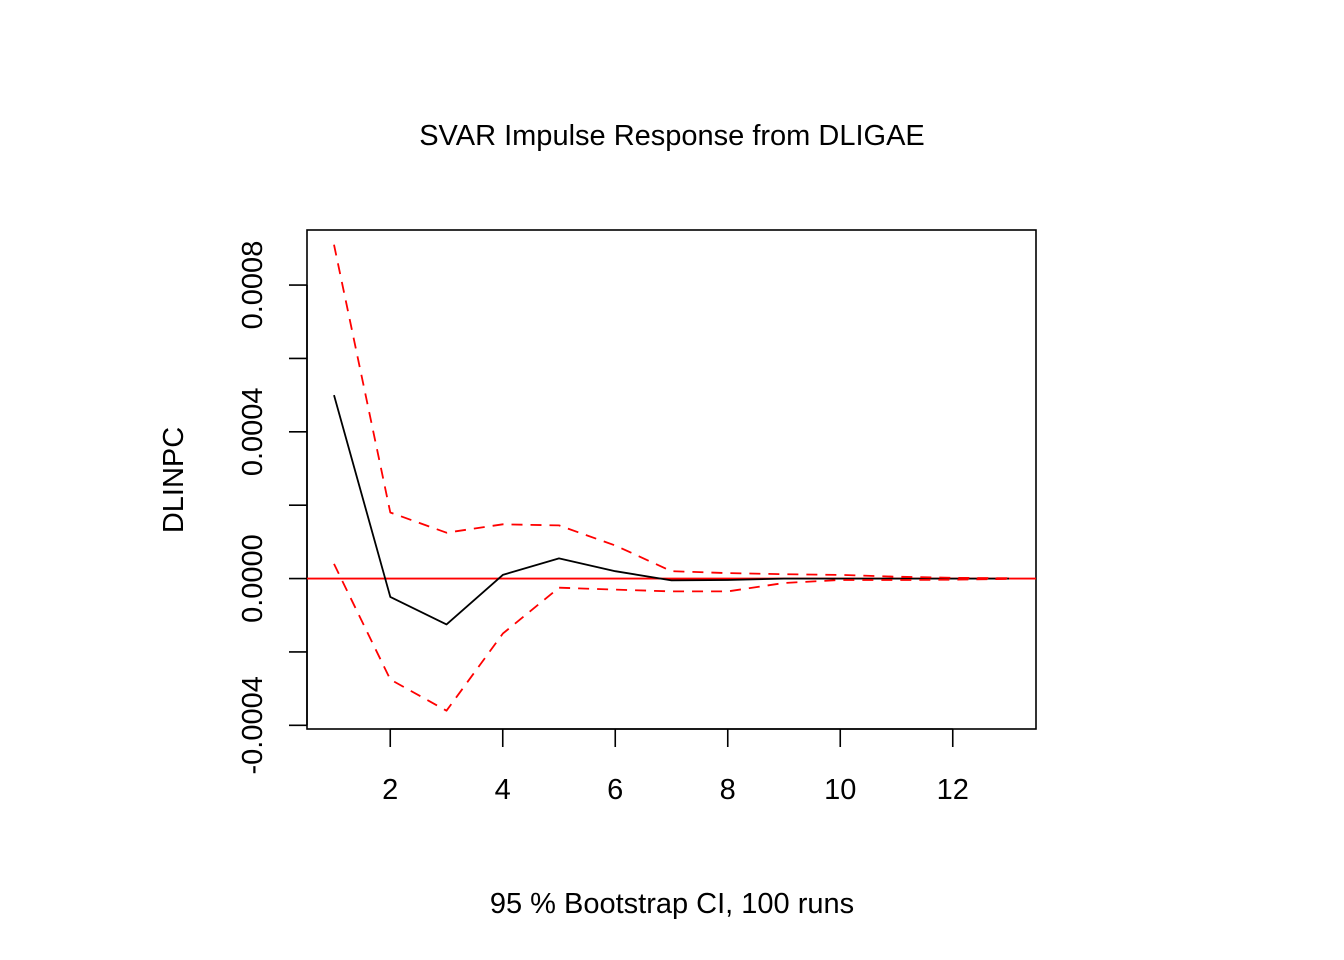 The width and height of the screenshot is (1344, 960). What do you see at coordinates (671, 637) in the screenshot?
I see `lower-ci-line` at bounding box center [671, 637].